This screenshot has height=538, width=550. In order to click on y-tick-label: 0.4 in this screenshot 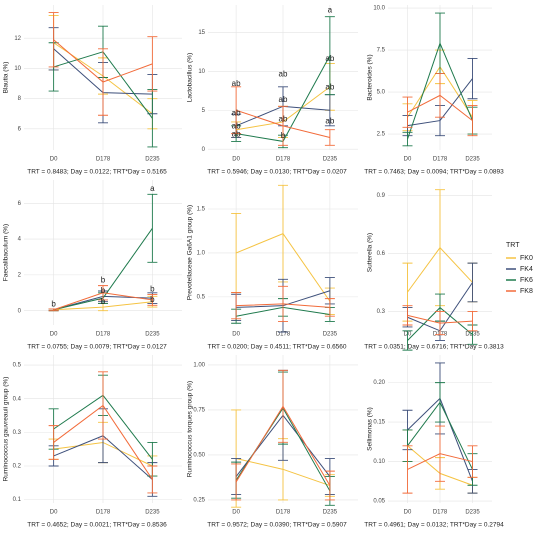, I will do `click(17, 399)`.